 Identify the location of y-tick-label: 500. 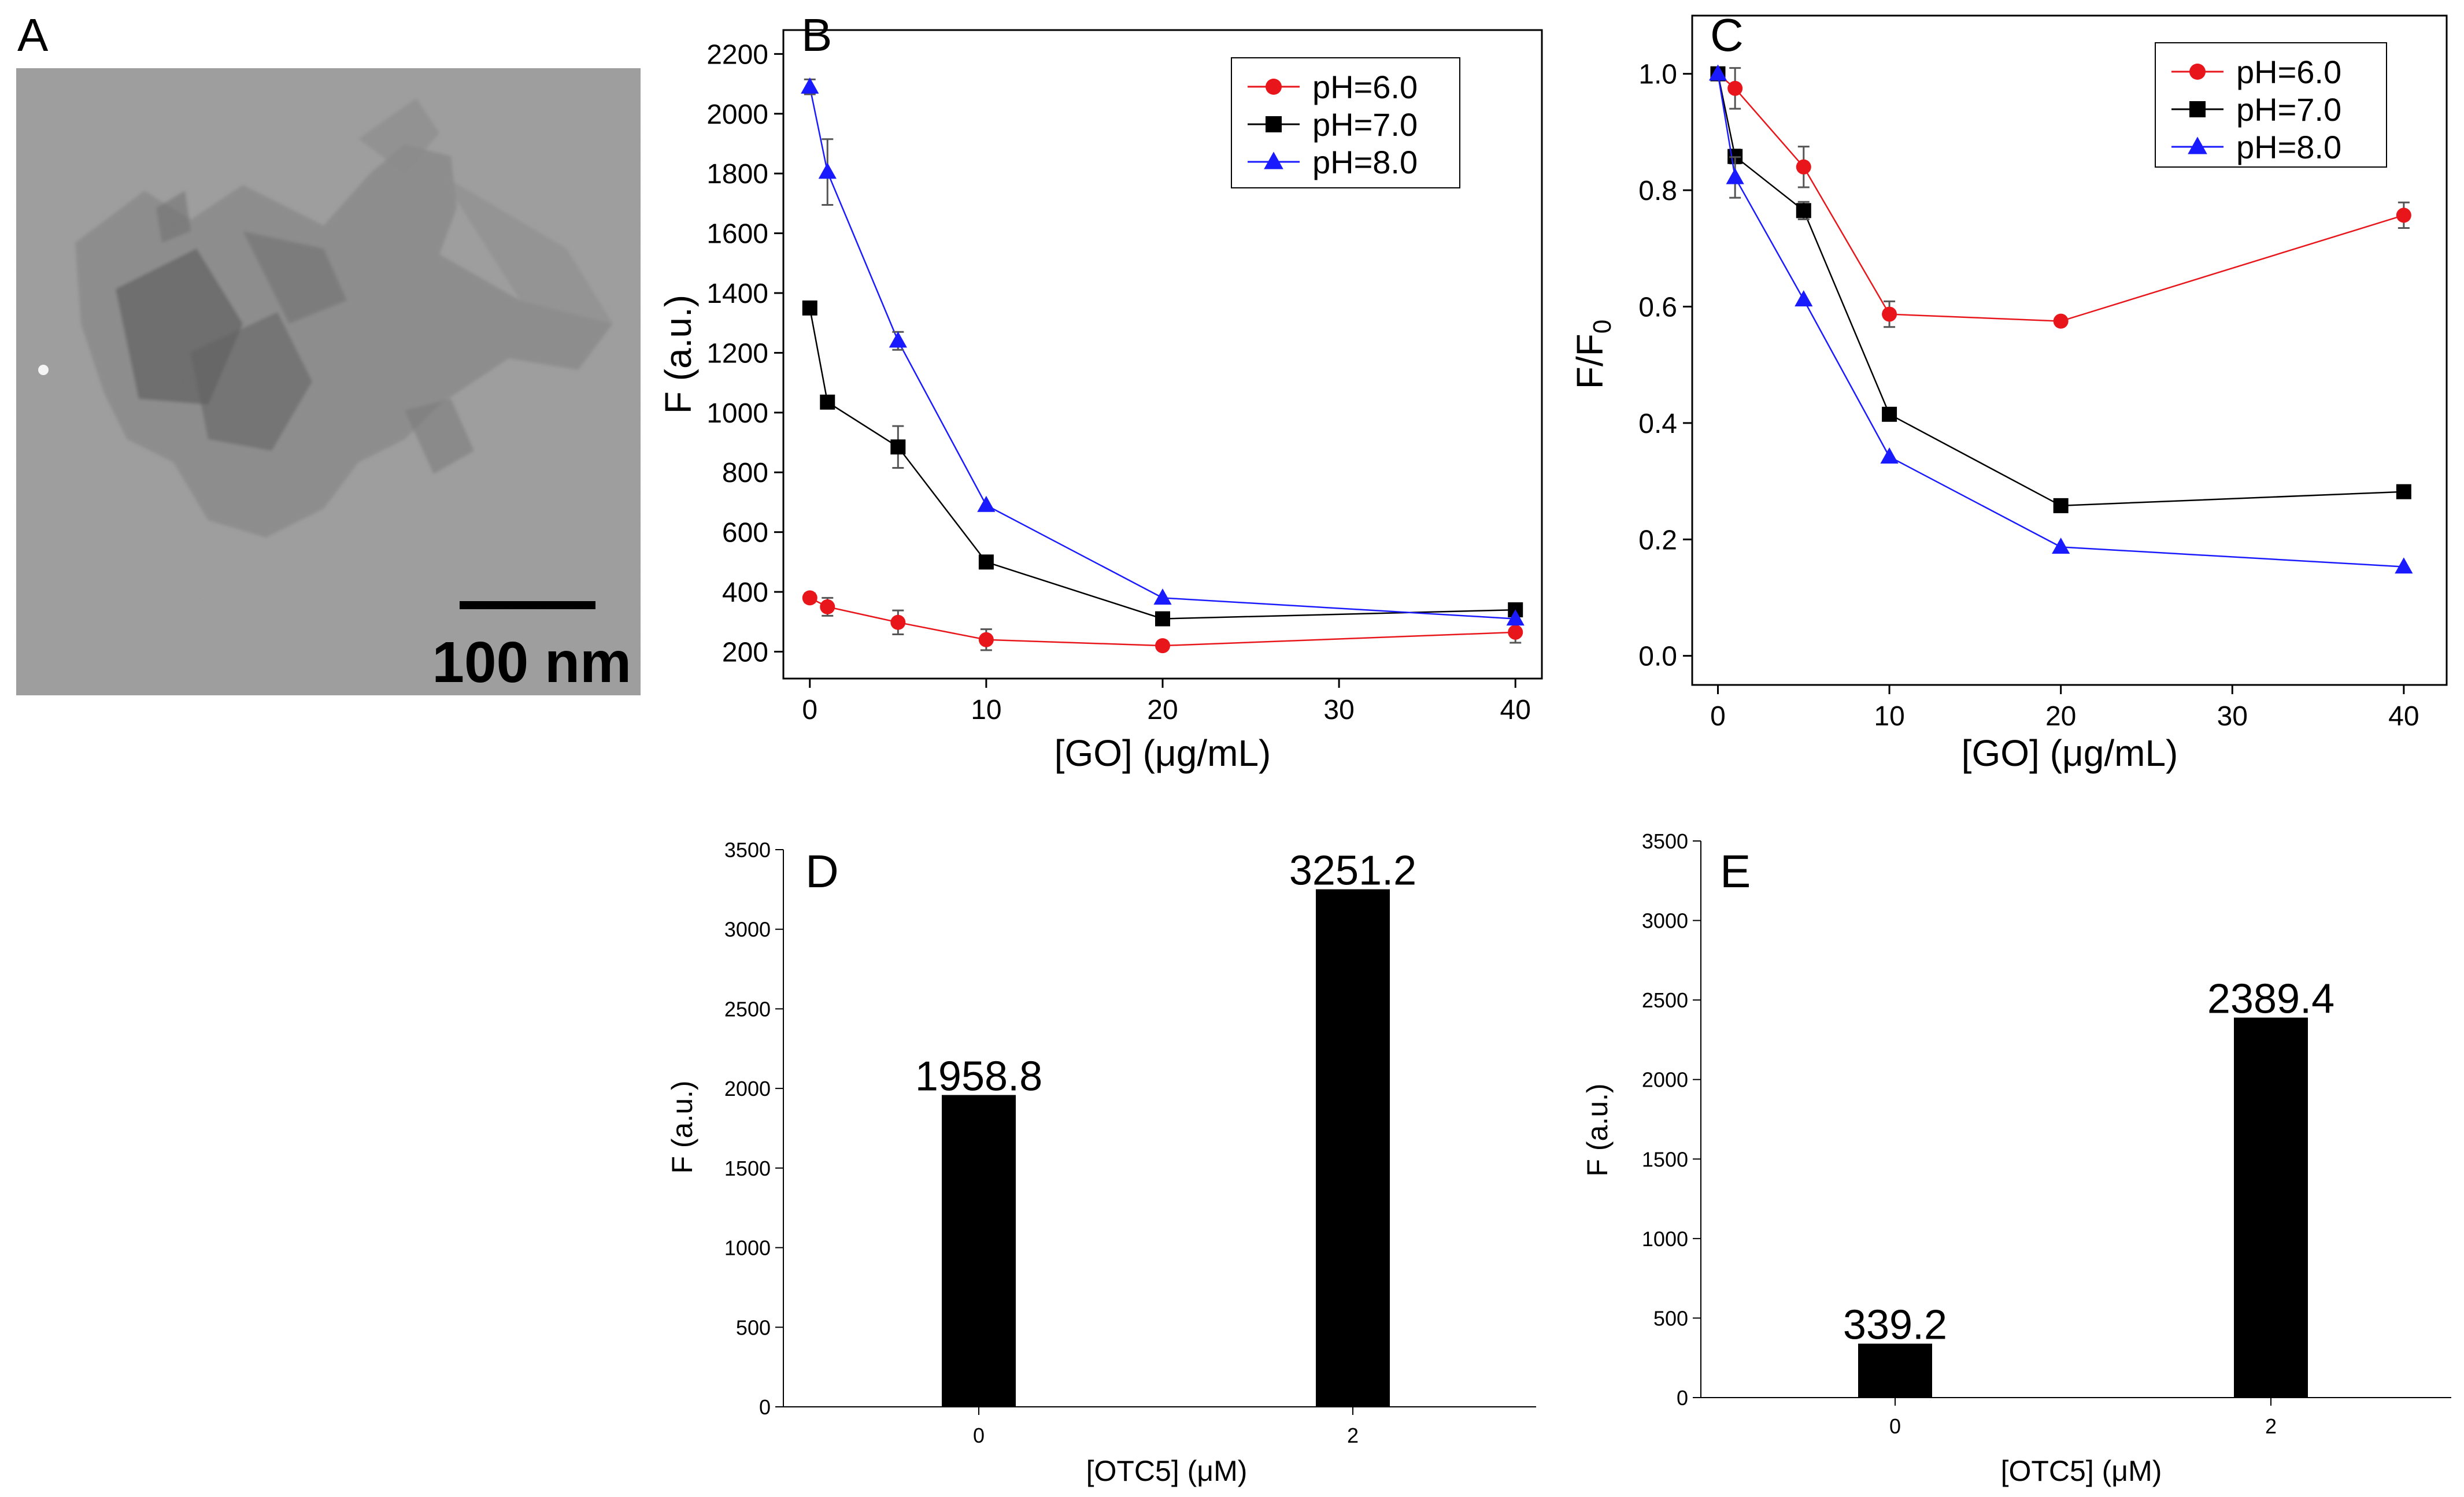
(1670, 1318).